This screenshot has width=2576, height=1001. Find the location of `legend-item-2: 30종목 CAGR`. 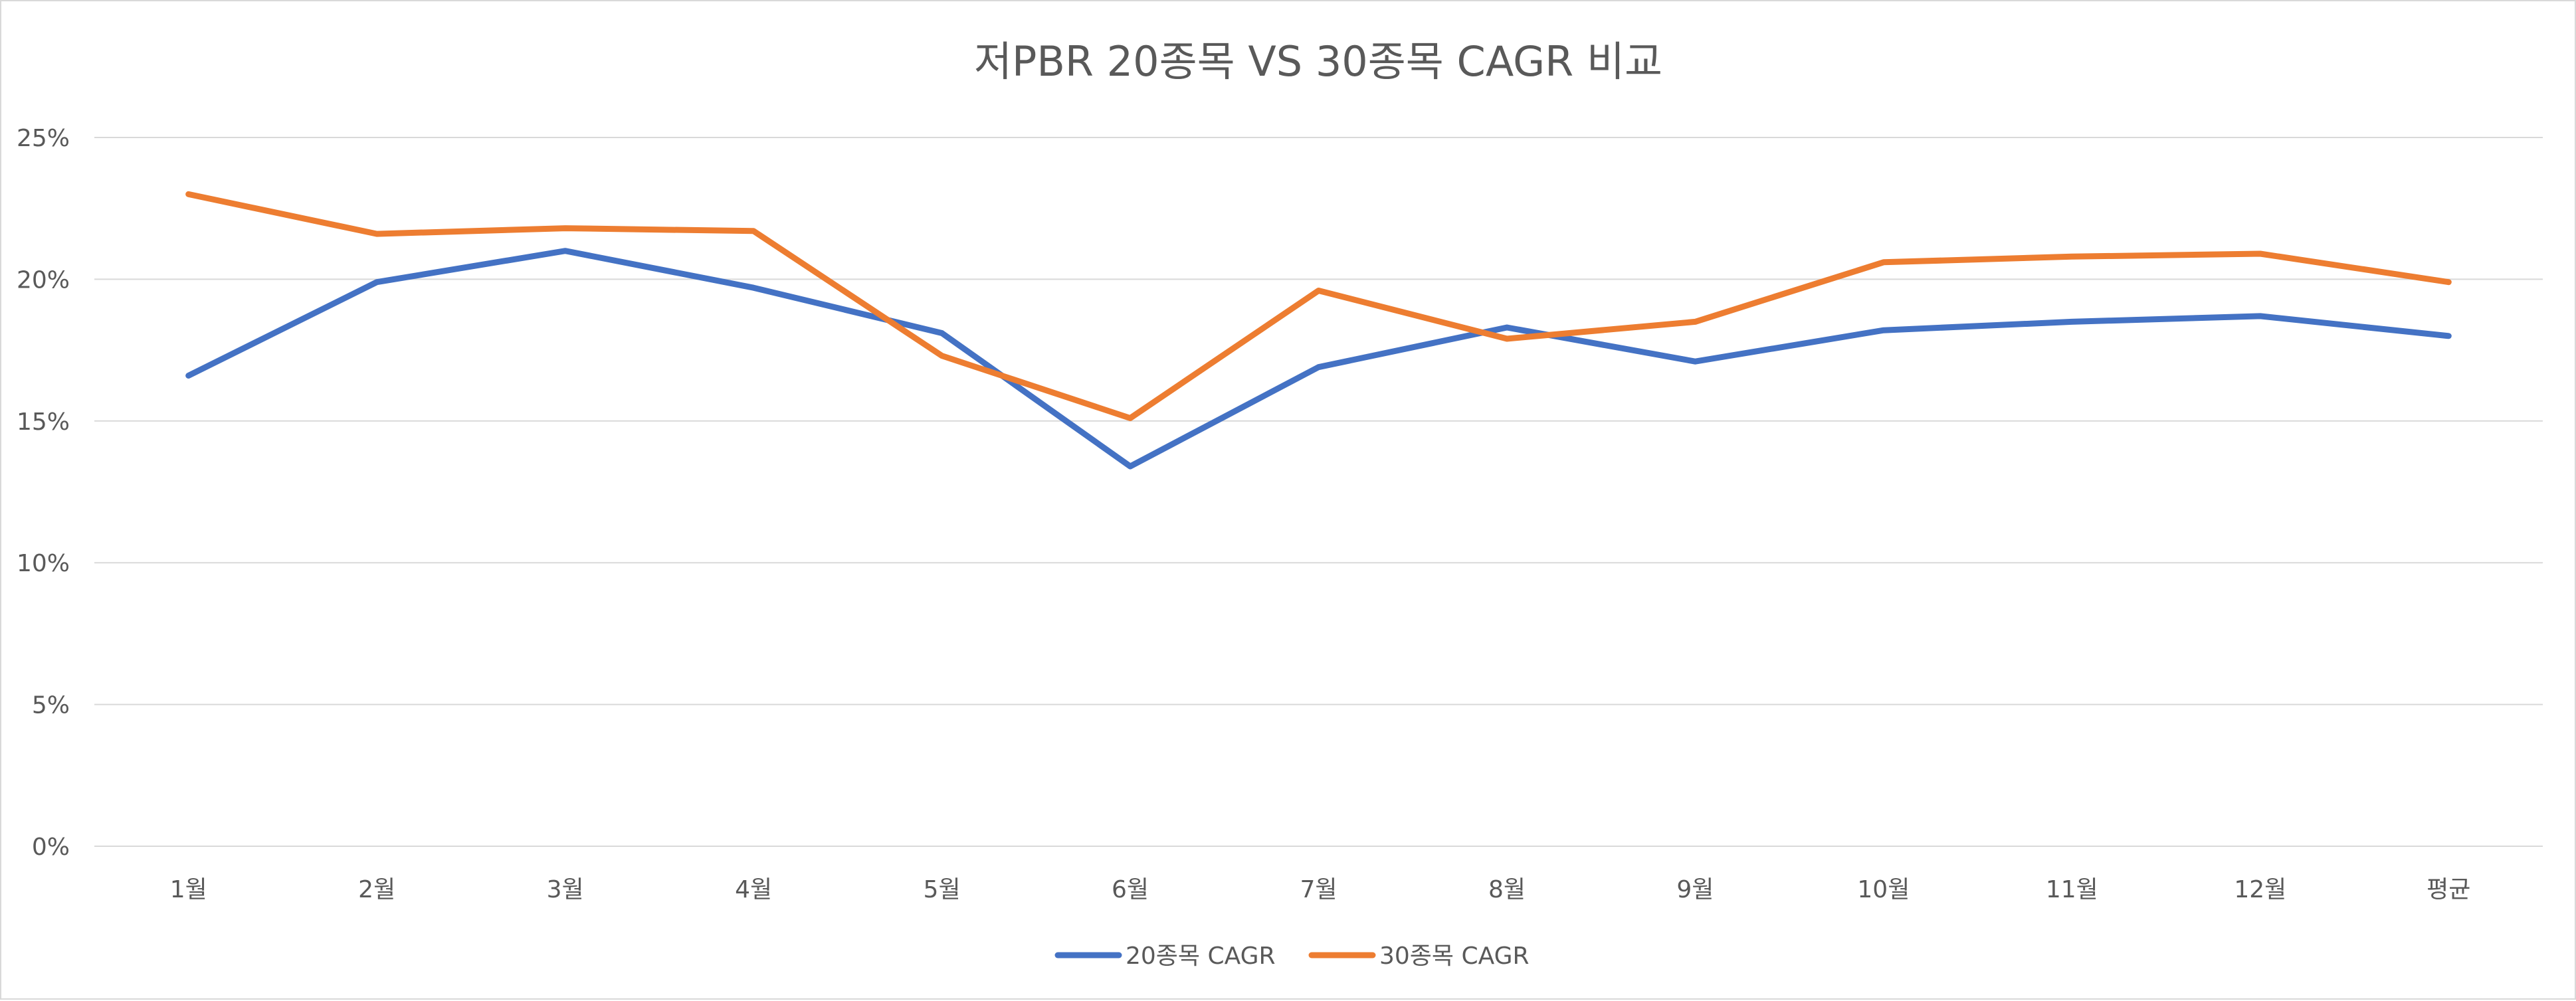

legend-item-2: 30종목 CAGR is located at coordinates (1419, 956).